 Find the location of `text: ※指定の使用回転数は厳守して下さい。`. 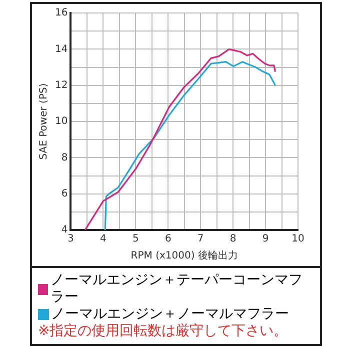

text: ※指定の使用回転数は厳守して下さい。 is located at coordinates (163, 331).